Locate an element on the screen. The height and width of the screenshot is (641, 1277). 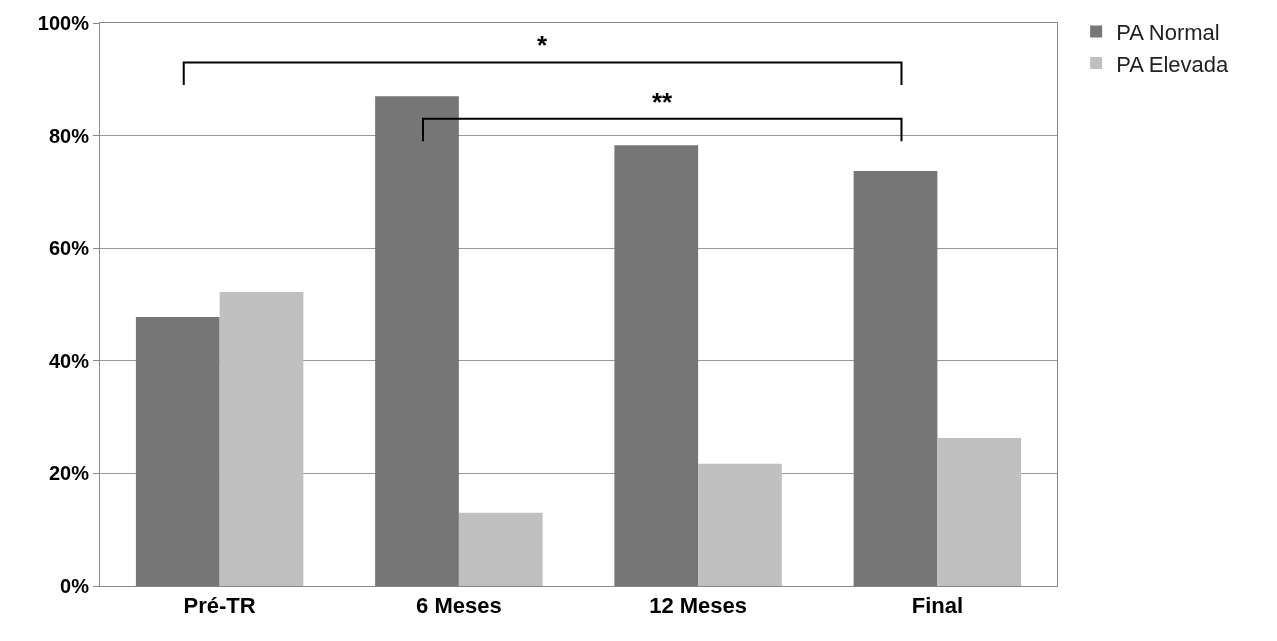
y-tick-label: 40% is located at coordinates (69, 360).